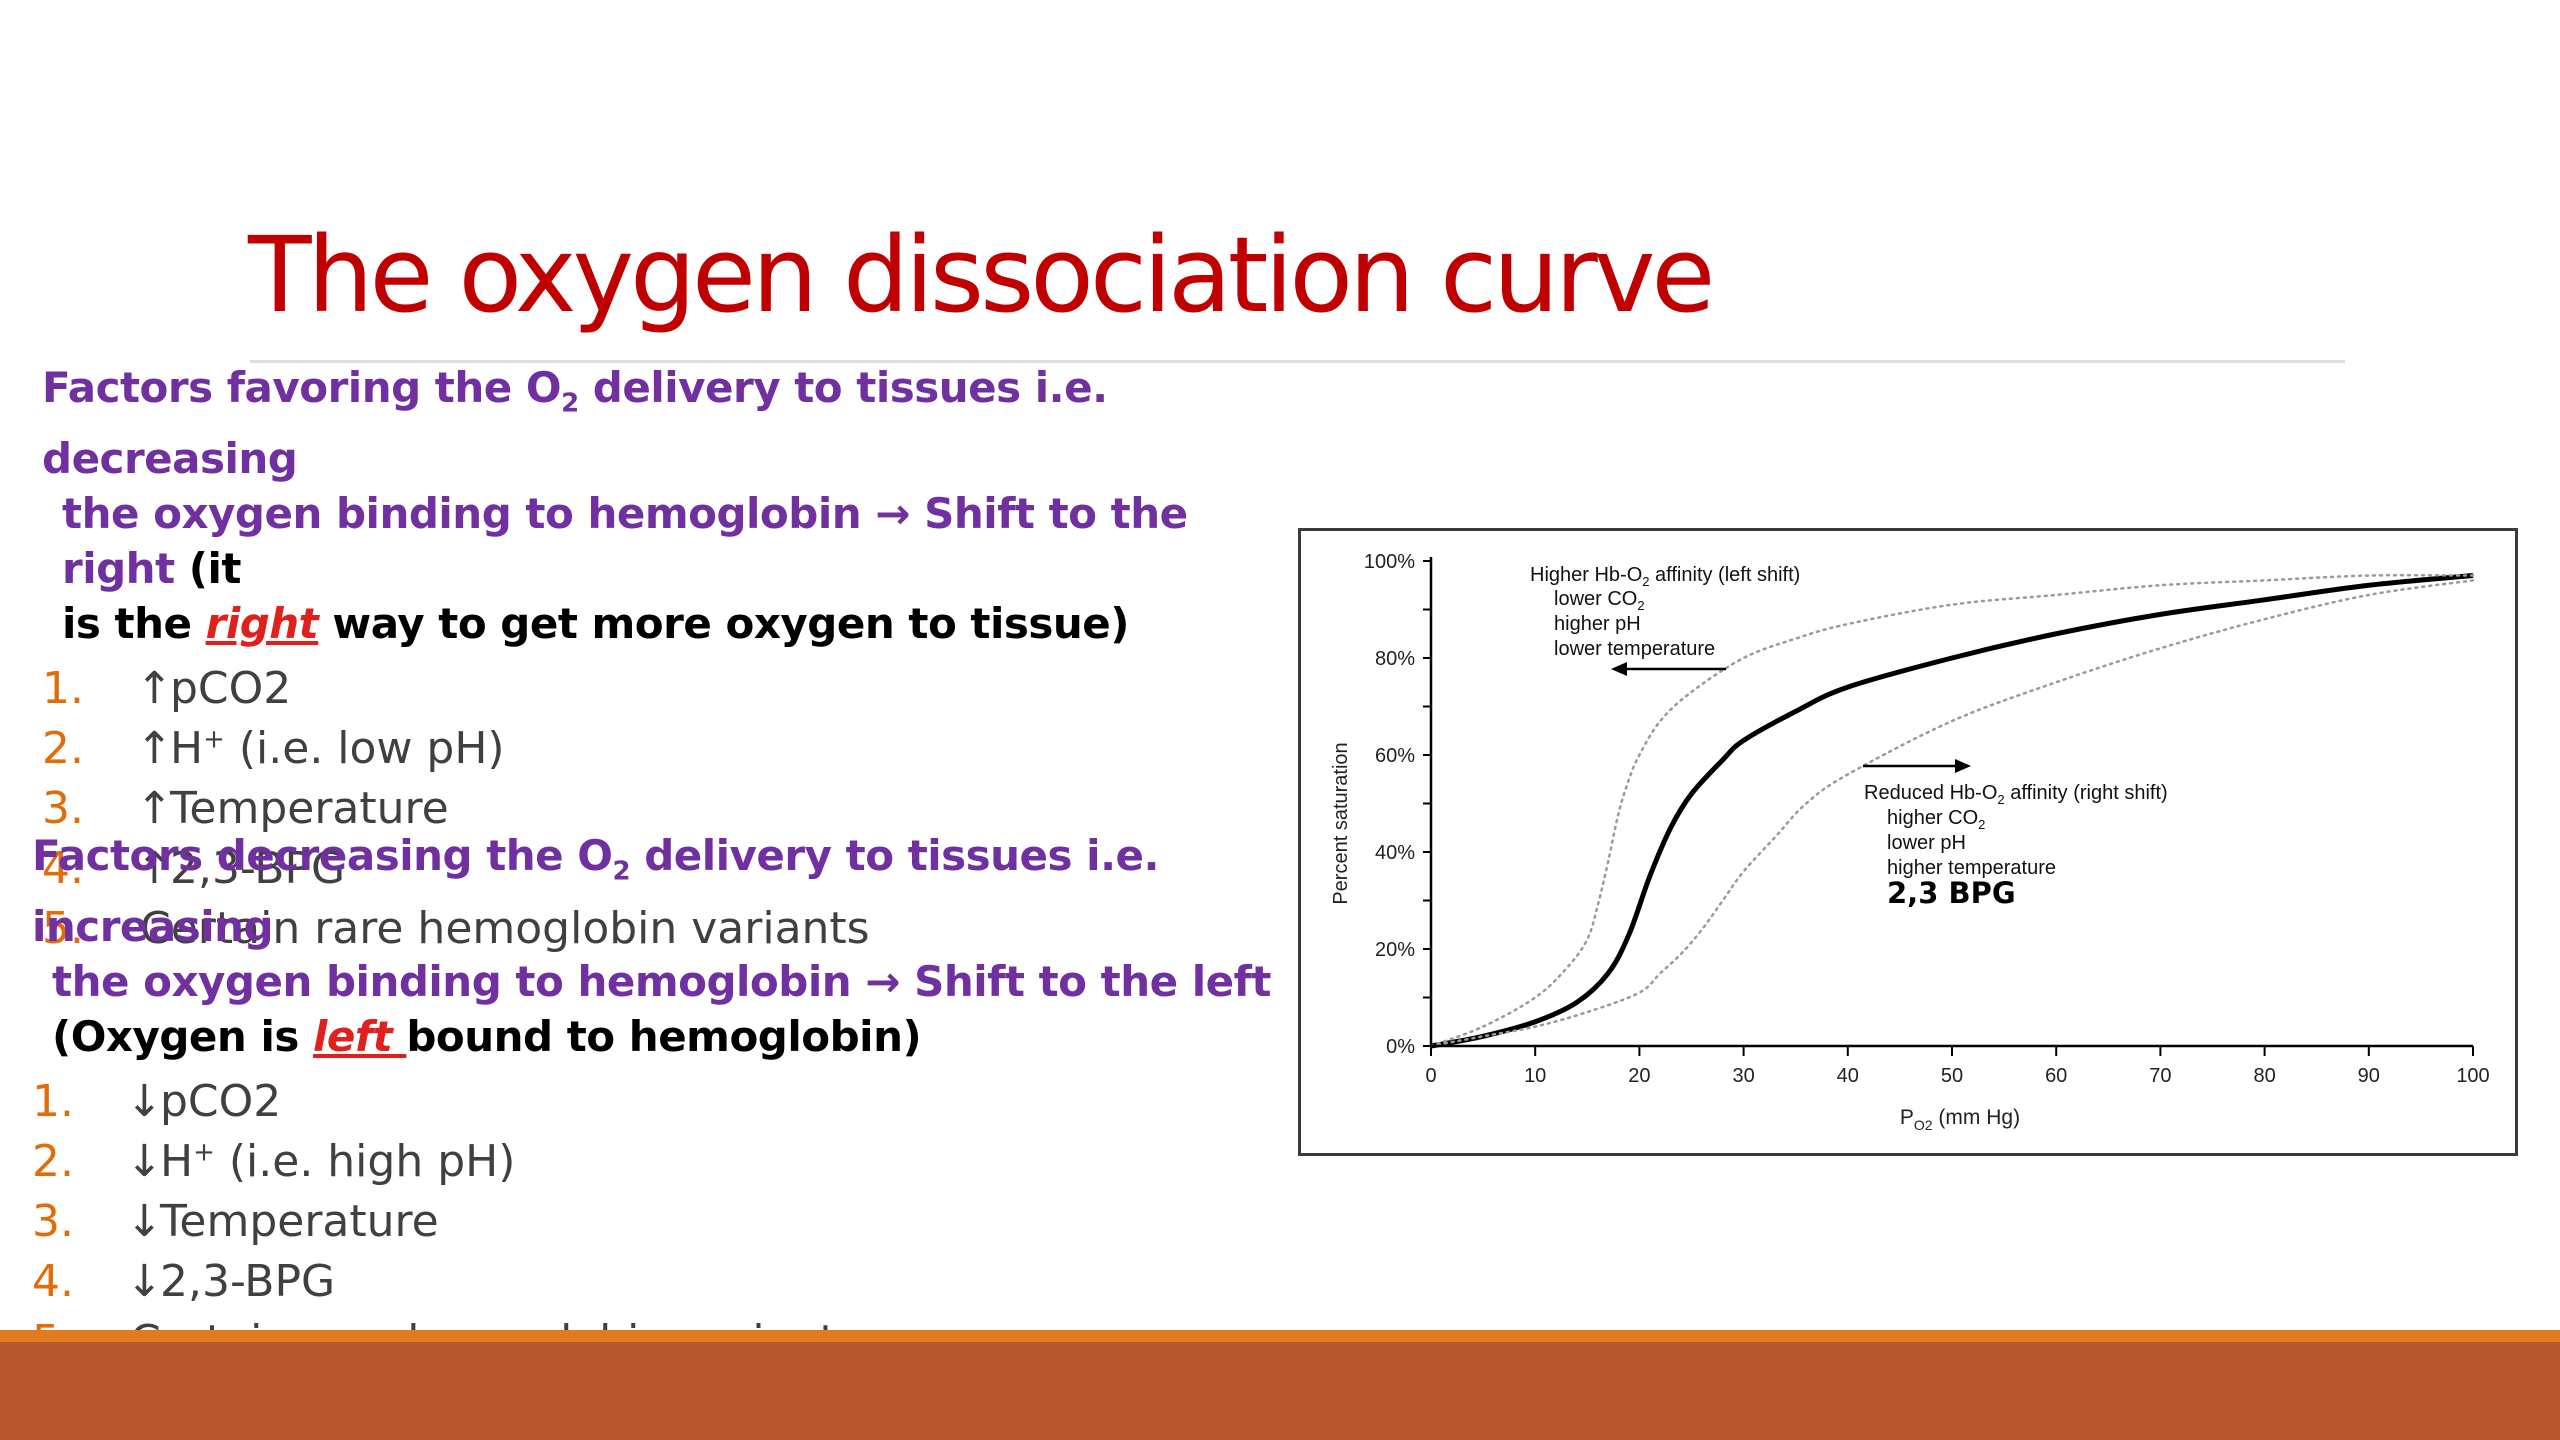 This screenshot has height=1440, width=2560. What do you see at coordinates (262, 624) in the screenshot?
I see `emphasis-right: right` at bounding box center [262, 624].